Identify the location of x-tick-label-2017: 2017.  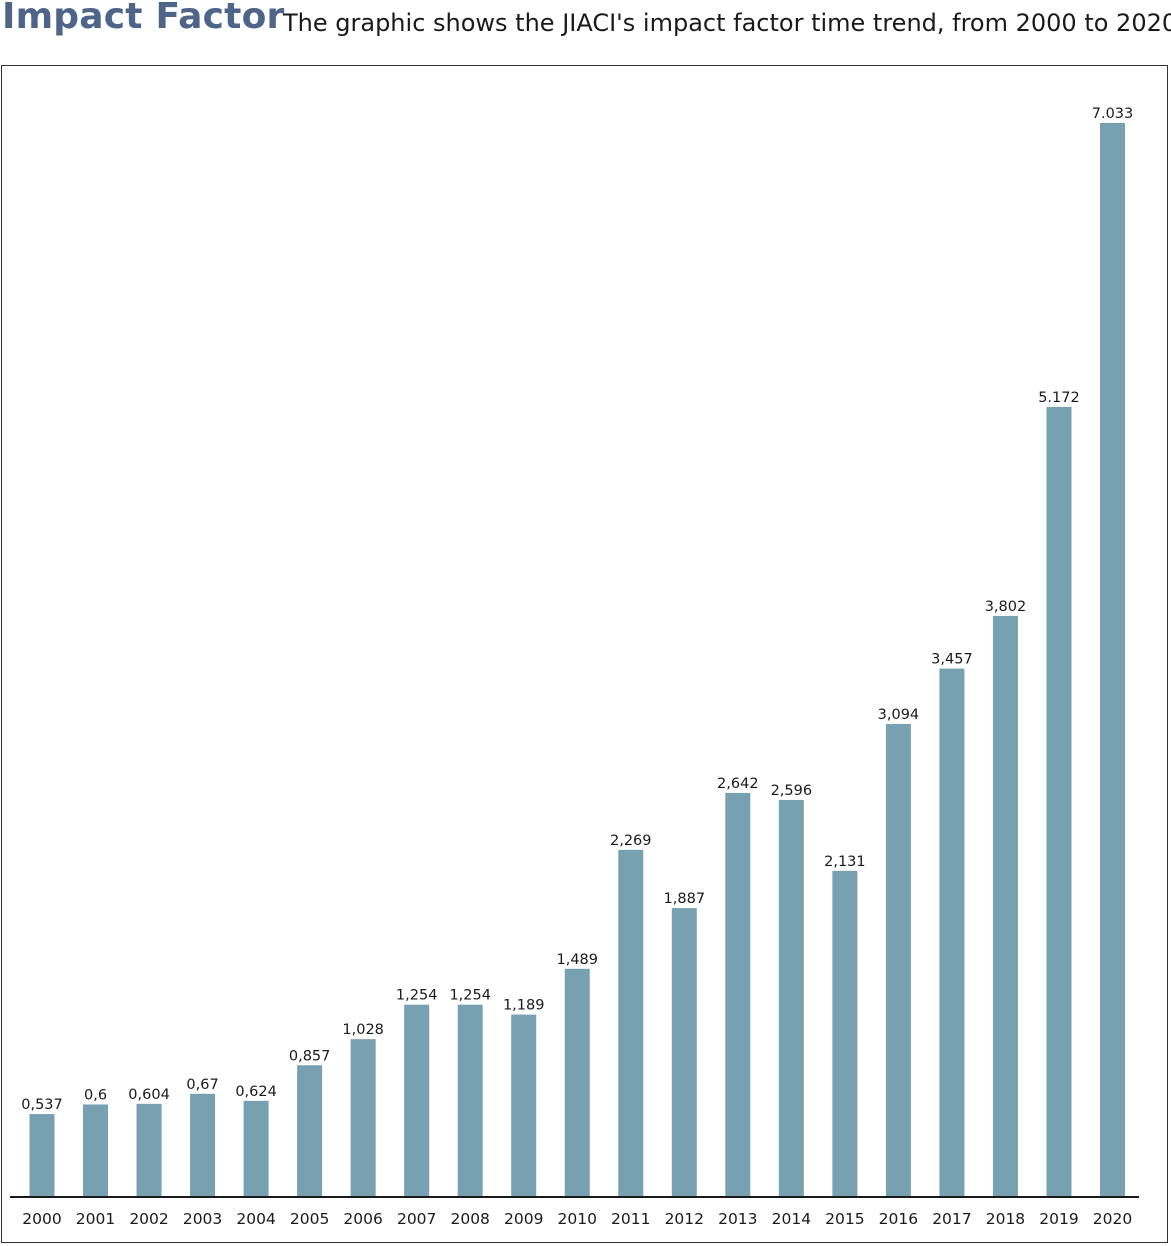
(951, 1219).